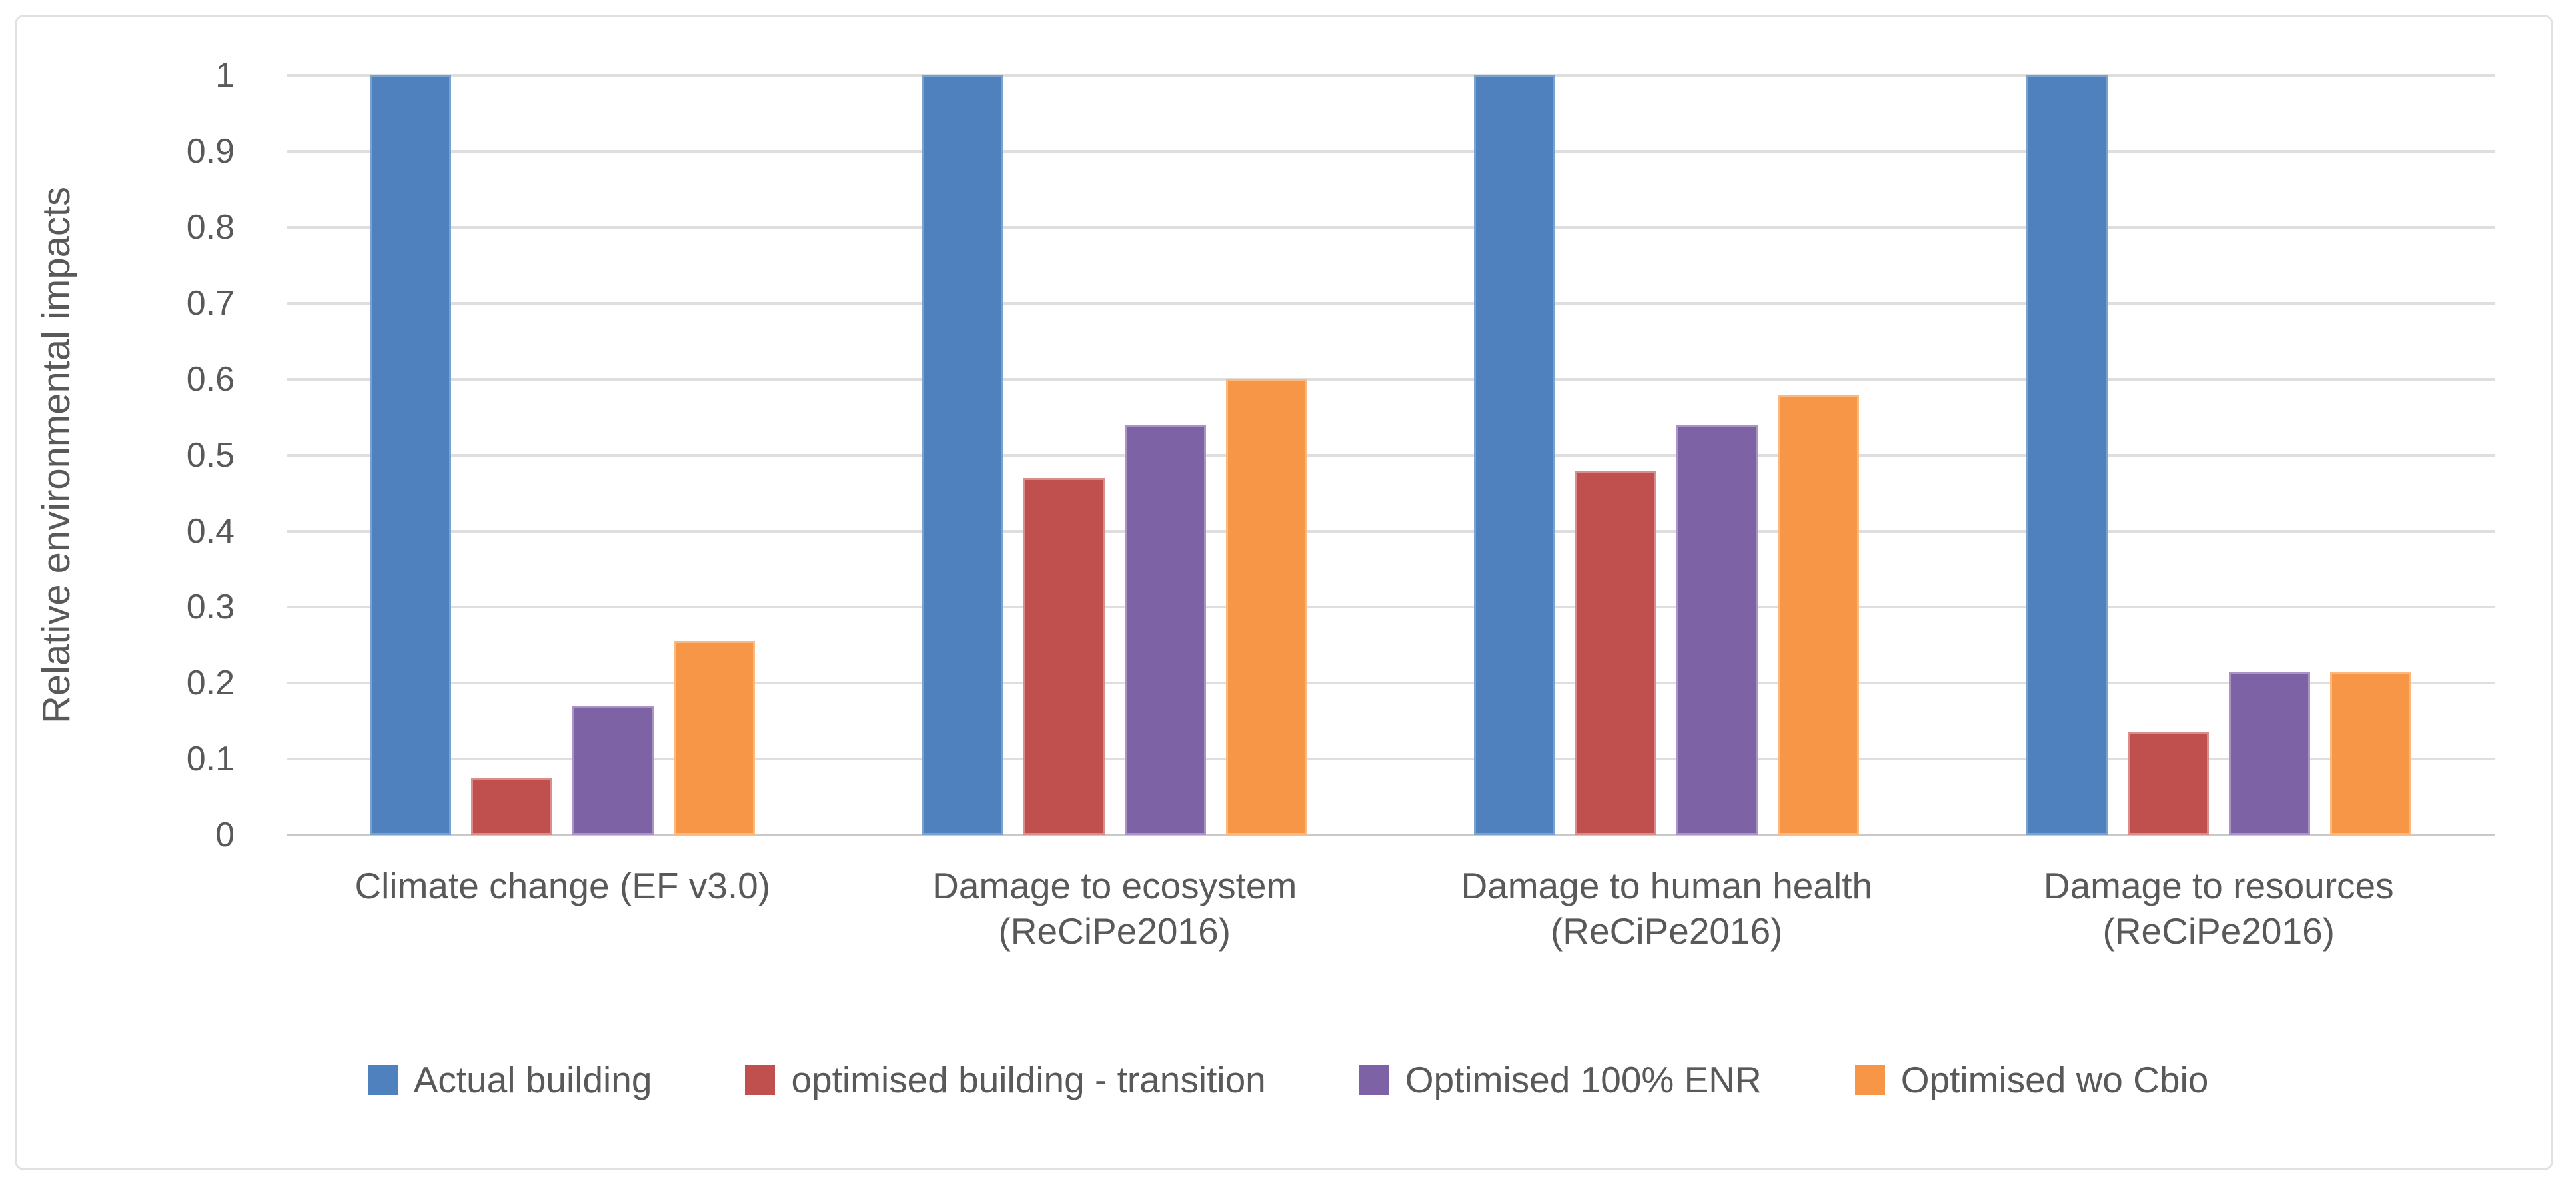  Describe the element at coordinates (211, 227) in the screenshot. I see `y-tick-label: 0.8` at that location.